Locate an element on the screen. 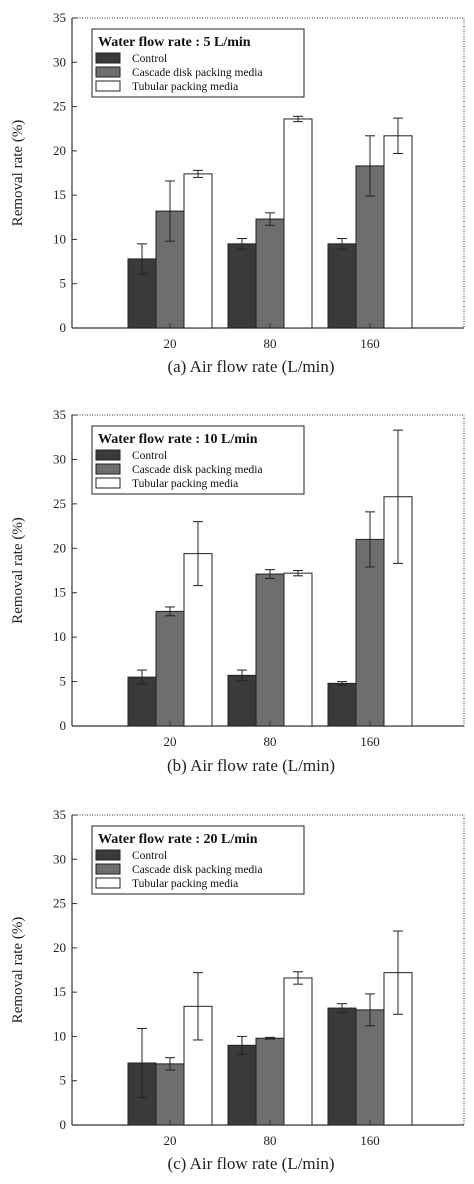 The width and height of the screenshot is (474, 1184). legend-title: Water flow rate : 10 L/min is located at coordinates (178, 439).